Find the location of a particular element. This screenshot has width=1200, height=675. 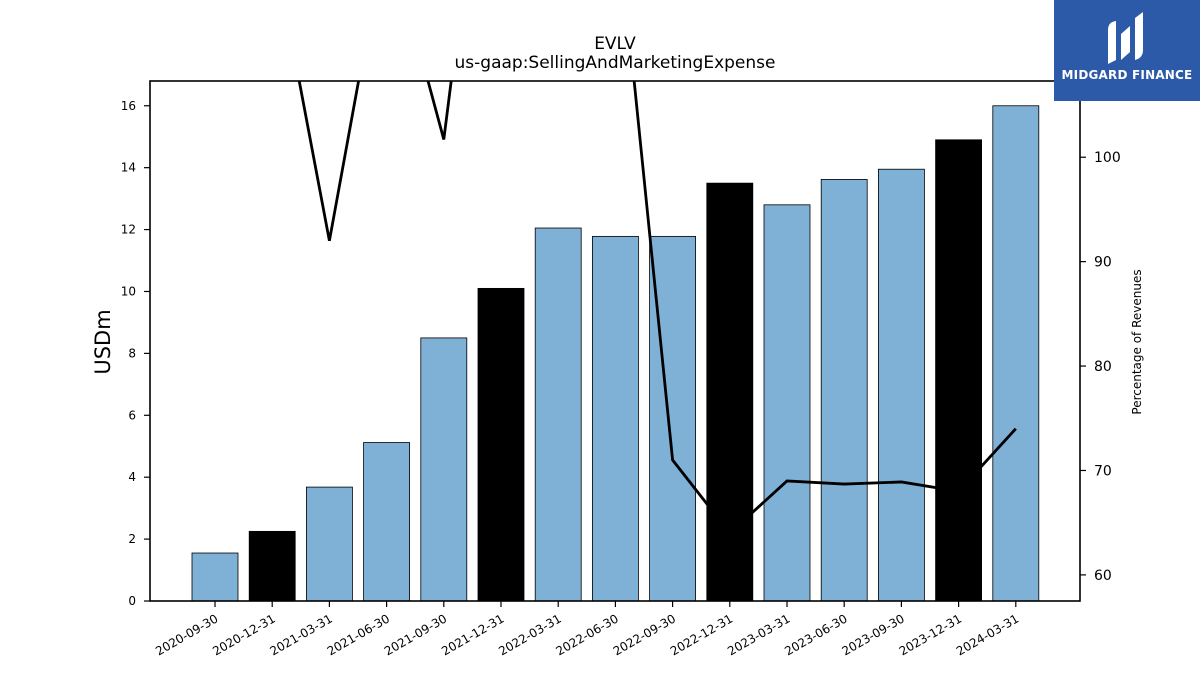

y-tick-label: 14 is located at coordinates (128, 168).